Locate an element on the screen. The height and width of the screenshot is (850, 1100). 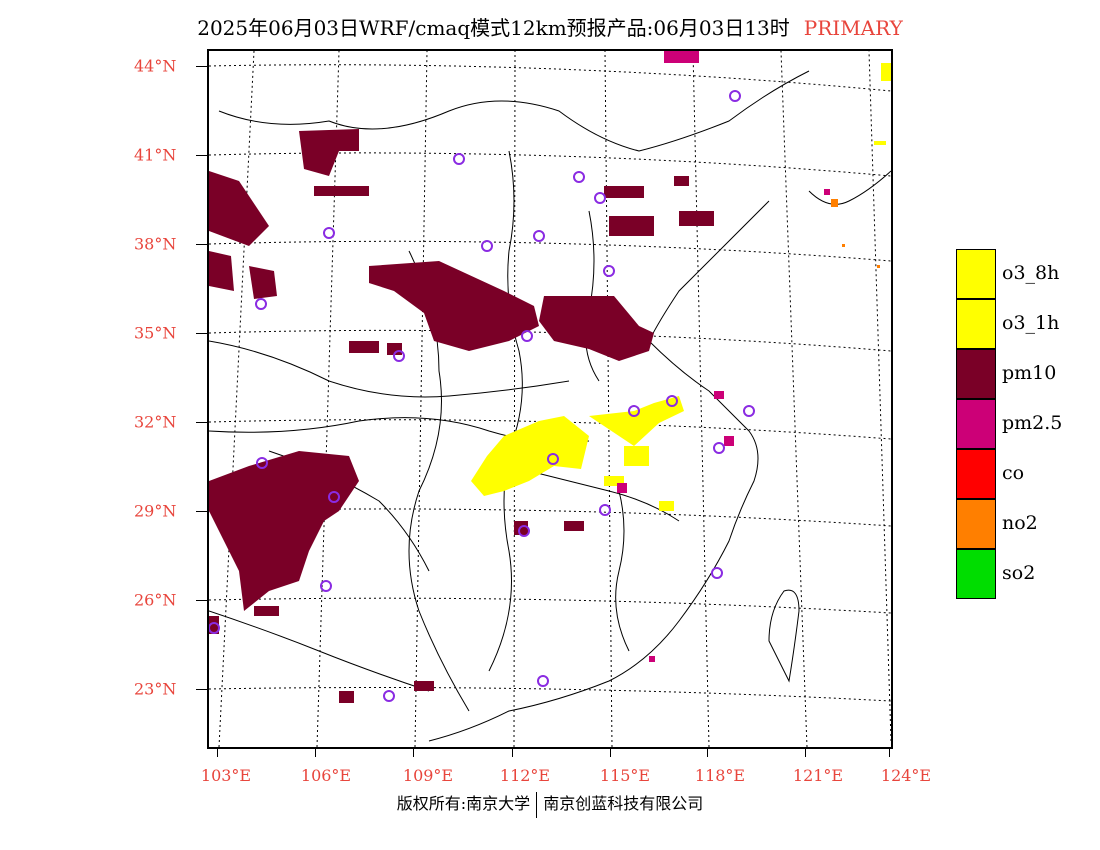
legend-item-o3-1h: o3_1h is located at coordinates (1026, 324).